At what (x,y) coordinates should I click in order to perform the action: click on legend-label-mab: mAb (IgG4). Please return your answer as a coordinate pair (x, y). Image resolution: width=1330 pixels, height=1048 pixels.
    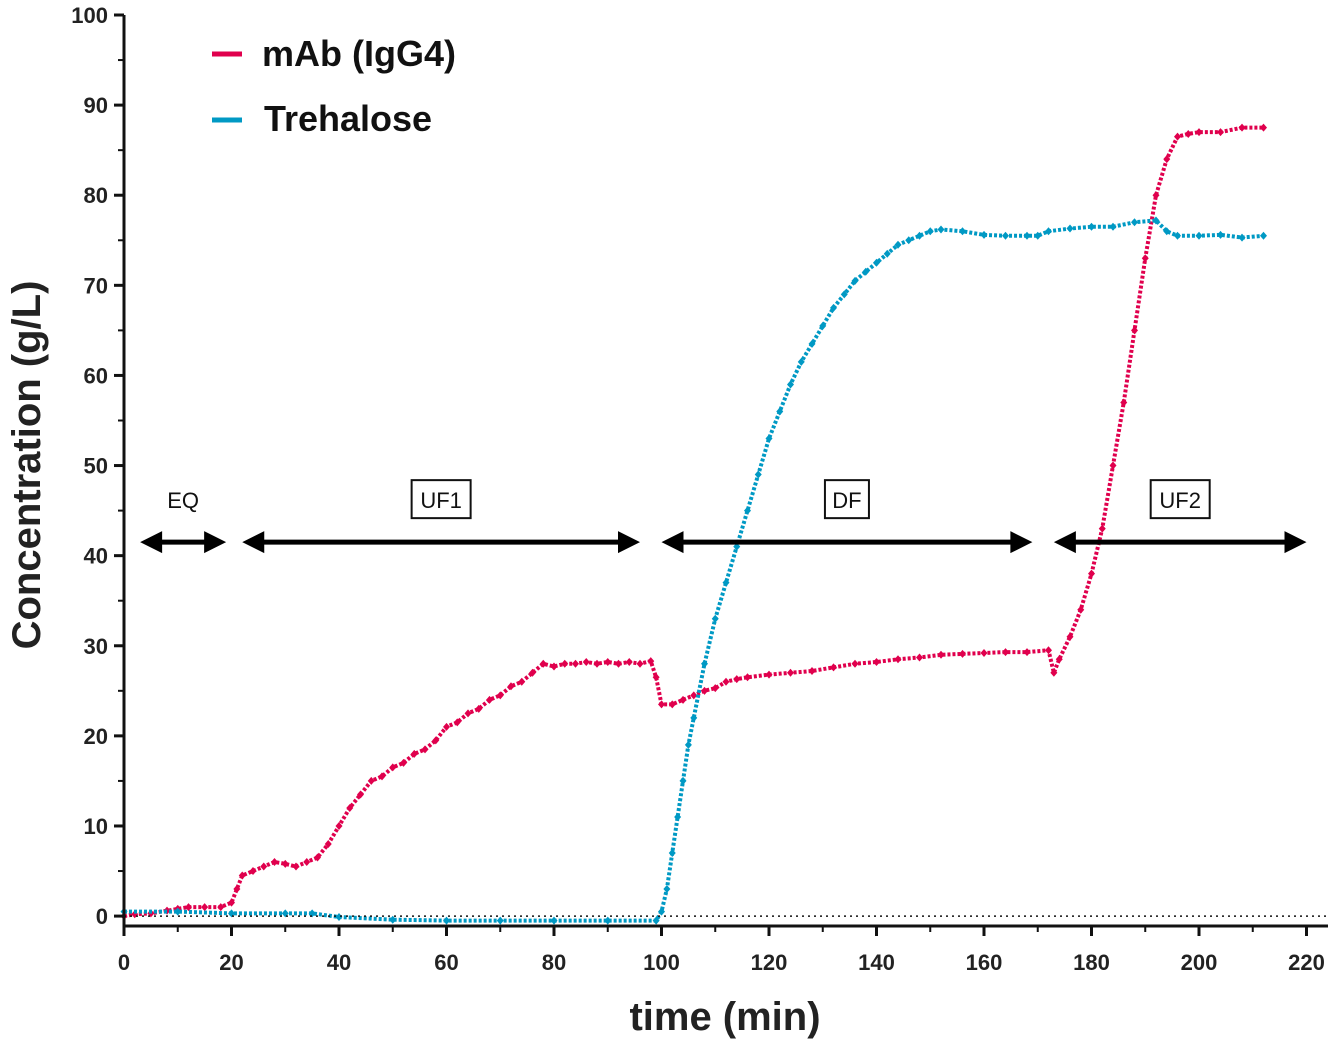
    Looking at the image, I should click on (359, 53).